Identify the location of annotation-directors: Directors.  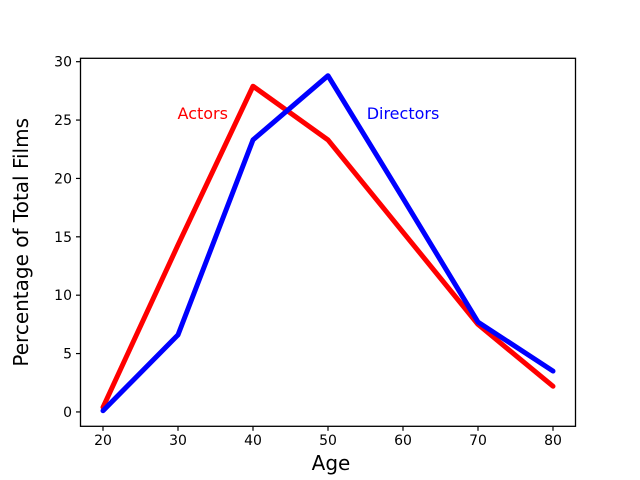
(403, 113).